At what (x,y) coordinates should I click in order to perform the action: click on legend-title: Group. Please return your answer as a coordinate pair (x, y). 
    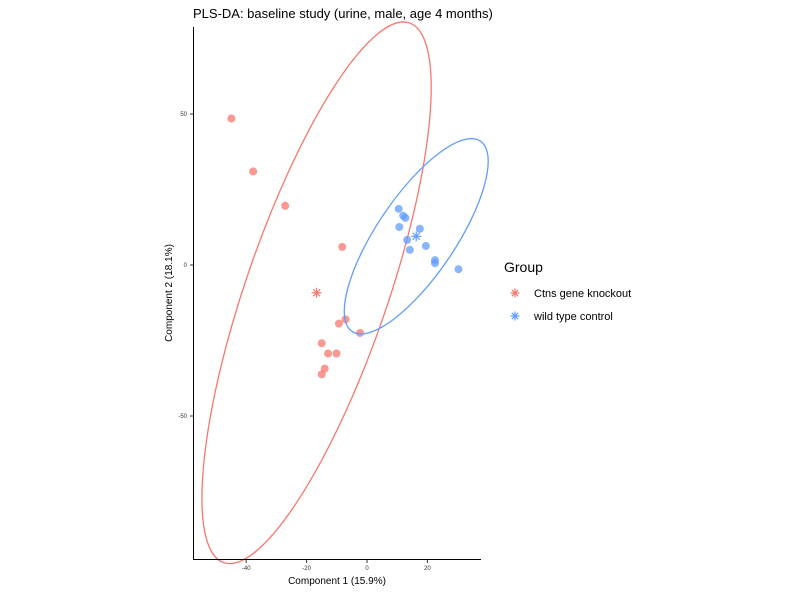
    Looking at the image, I should click on (523, 267).